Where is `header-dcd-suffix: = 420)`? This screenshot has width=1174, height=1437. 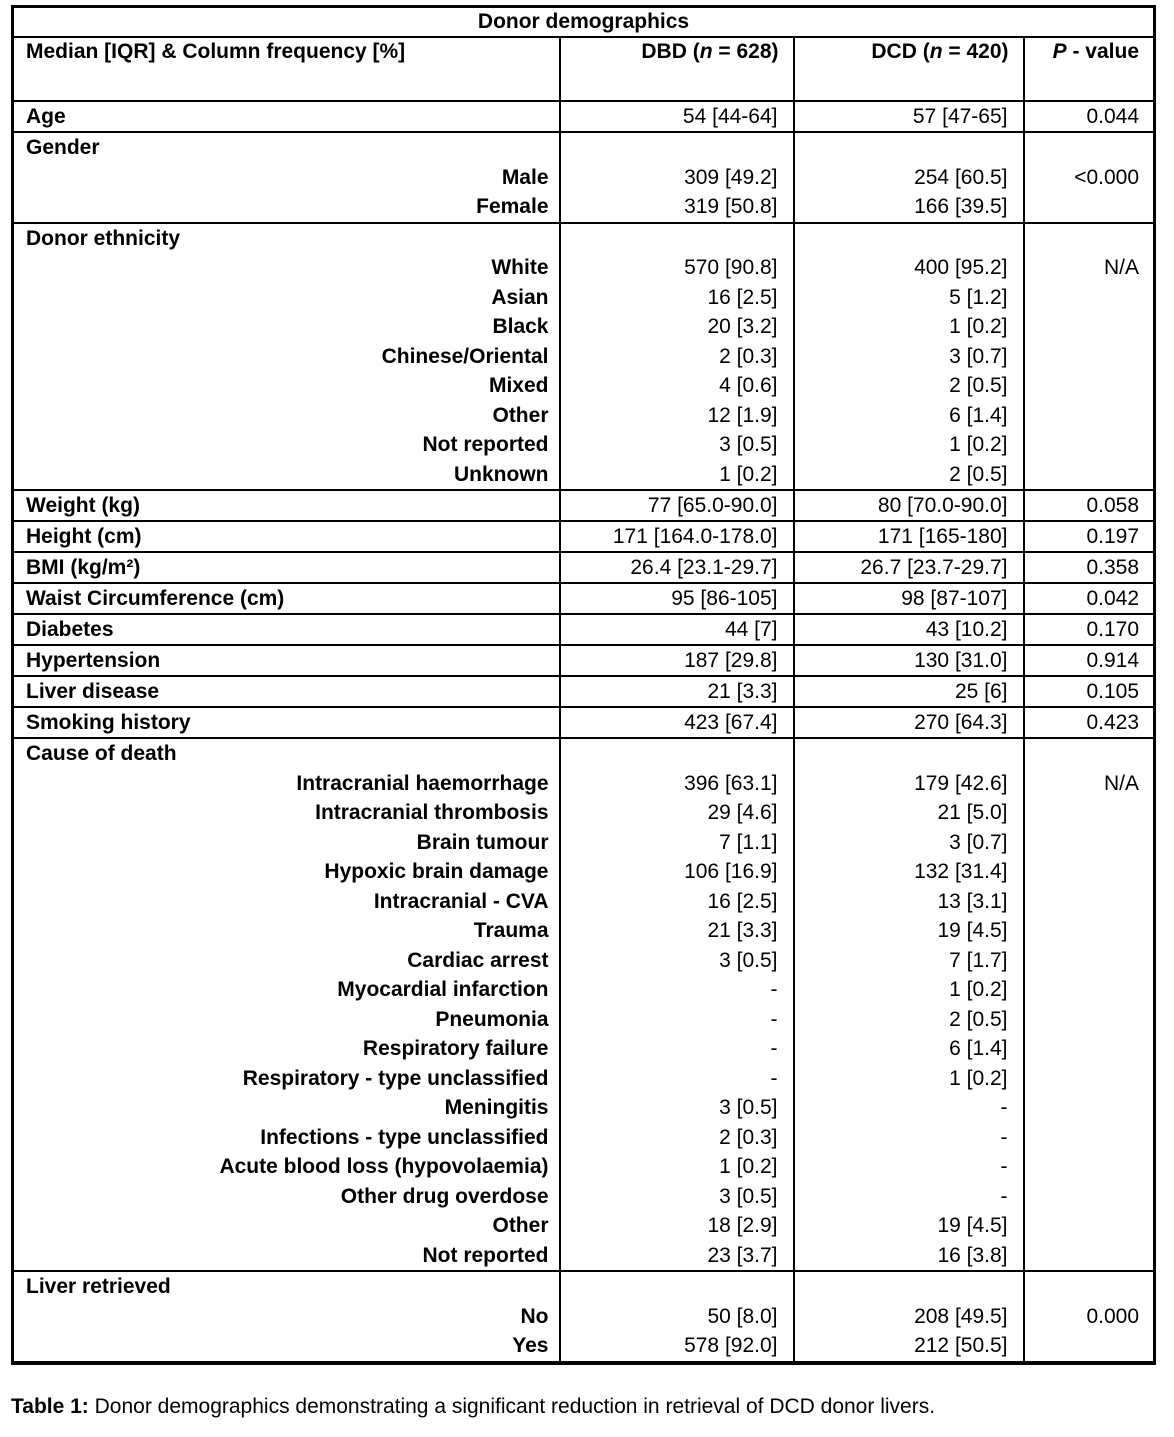 header-dcd-suffix: = 420) is located at coordinates (975, 51).